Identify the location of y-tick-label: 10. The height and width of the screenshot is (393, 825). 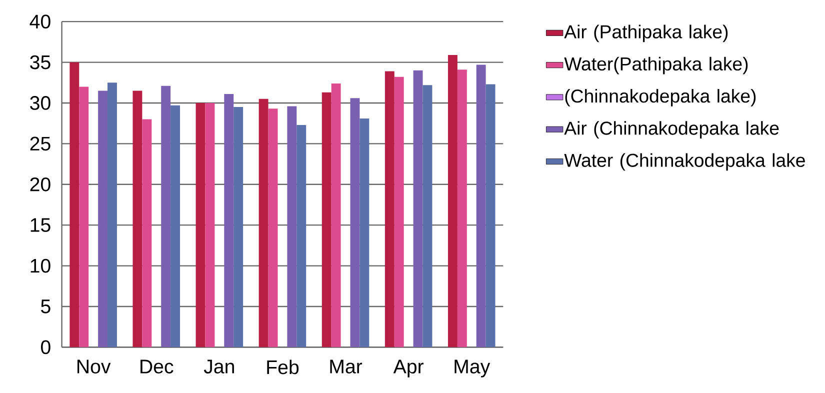
(40, 265).